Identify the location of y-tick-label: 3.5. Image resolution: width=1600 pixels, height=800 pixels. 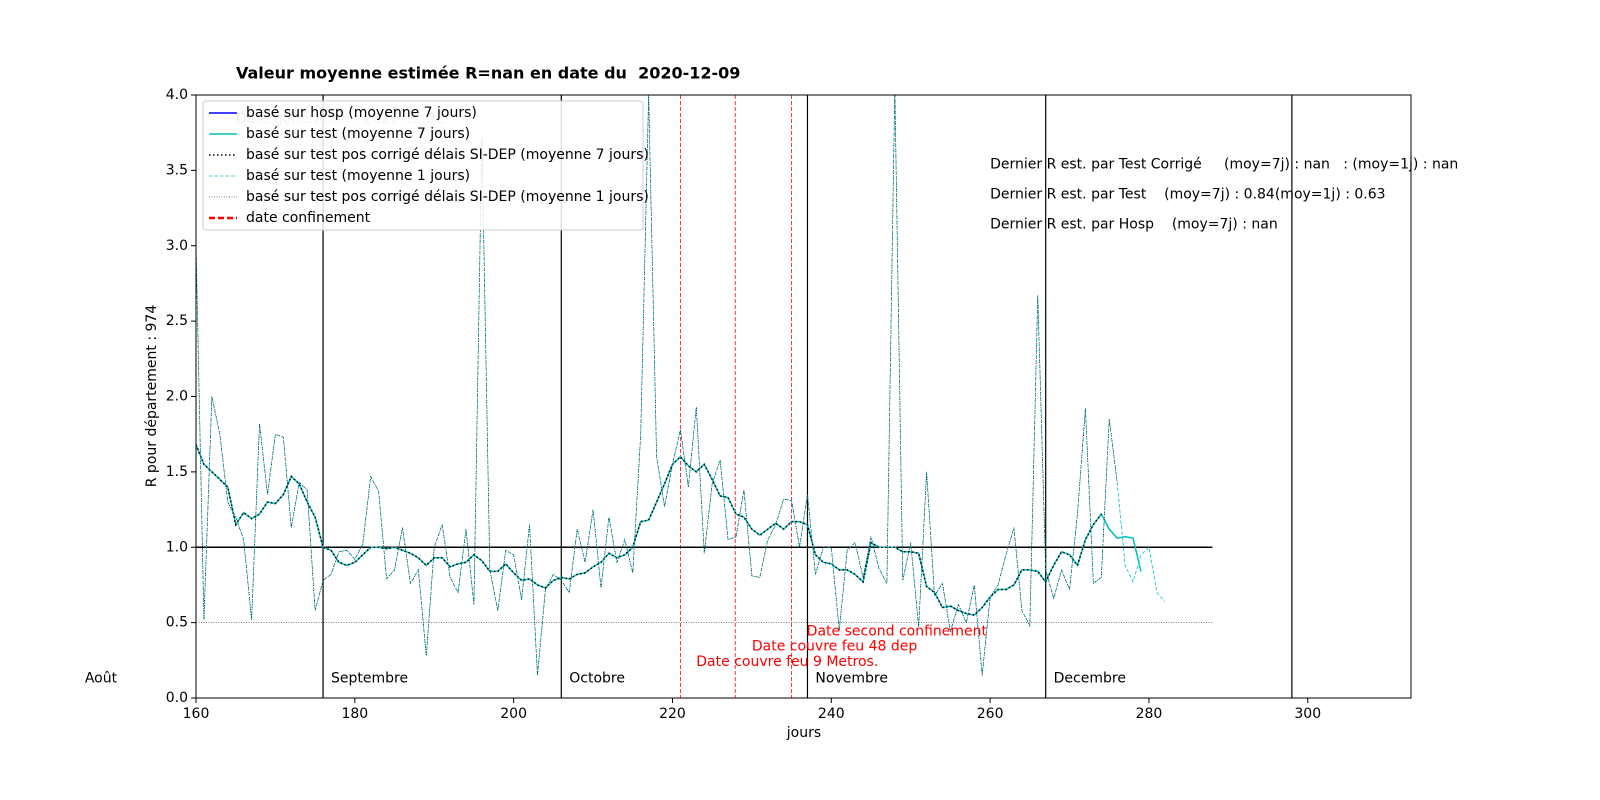
(177, 170).